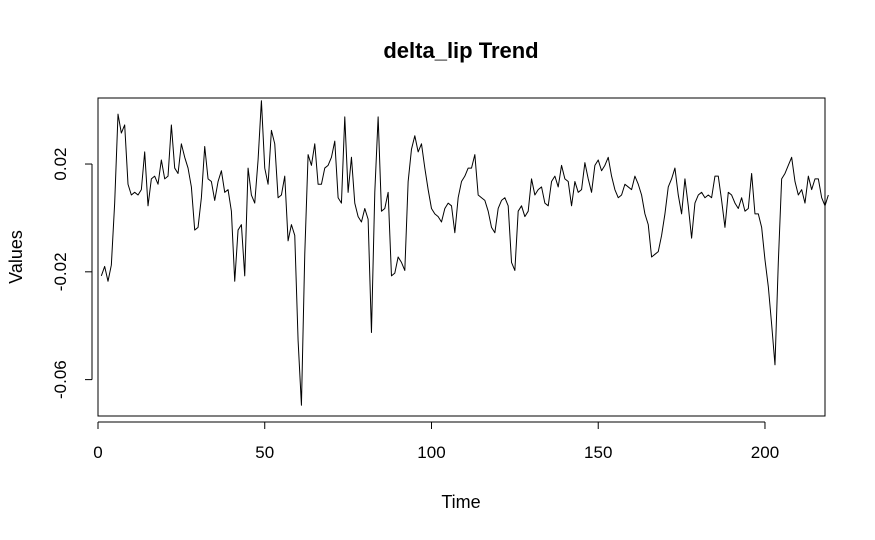  What do you see at coordinates (460, 502) in the screenshot?
I see `x-axis-label: Time` at bounding box center [460, 502].